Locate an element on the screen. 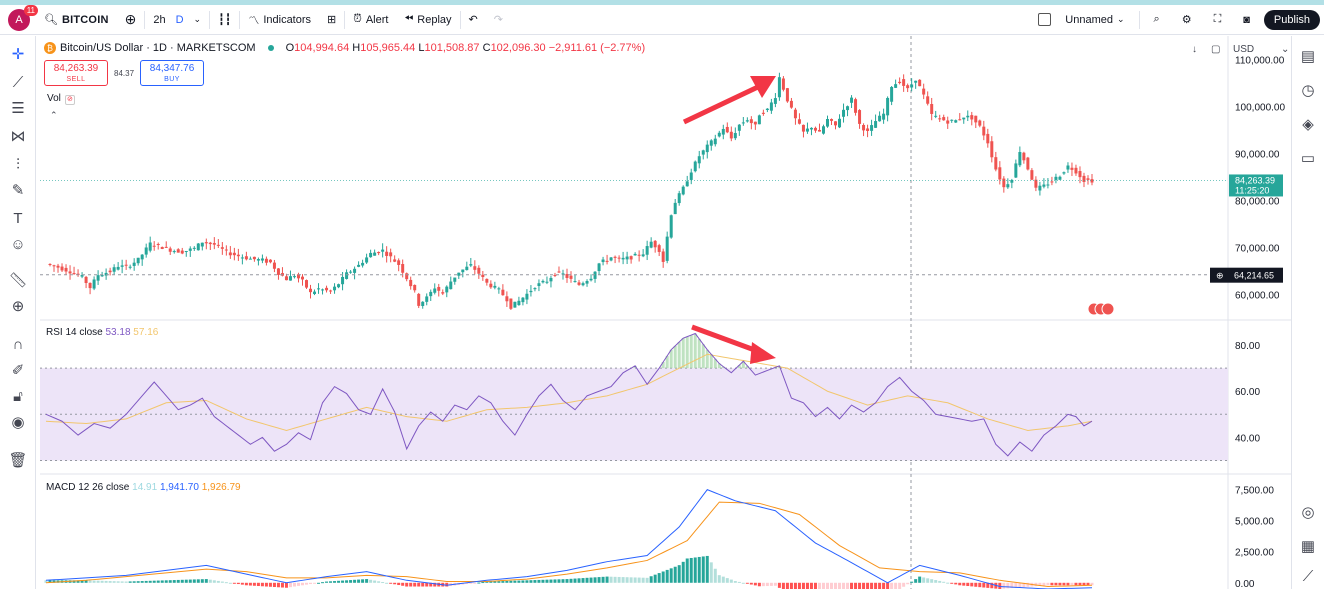 The image size is (1324, 589). layers-icon: ◈ is located at coordinates (1308, 124).